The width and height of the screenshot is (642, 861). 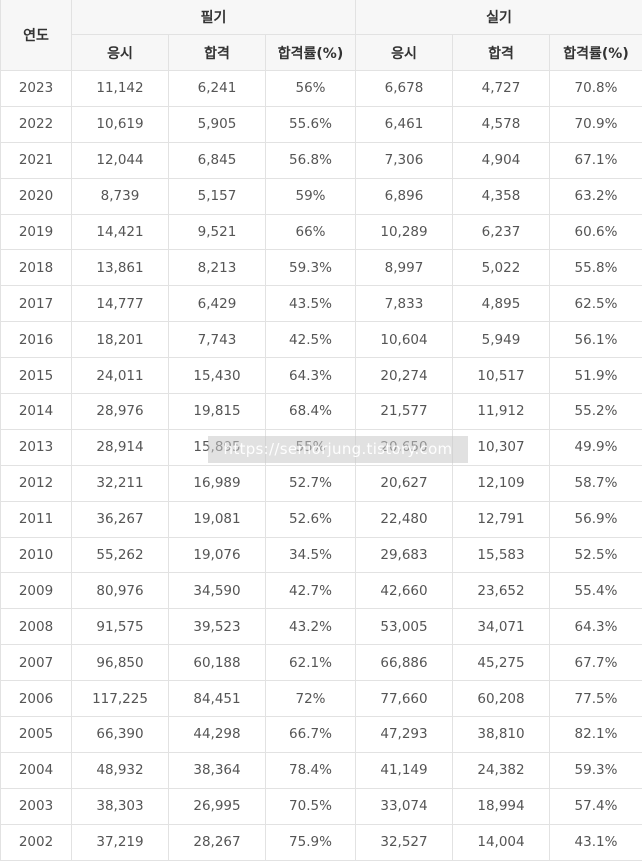 I want to click on practical-applicants-cell: 8,997, so click(x=404, y=268).